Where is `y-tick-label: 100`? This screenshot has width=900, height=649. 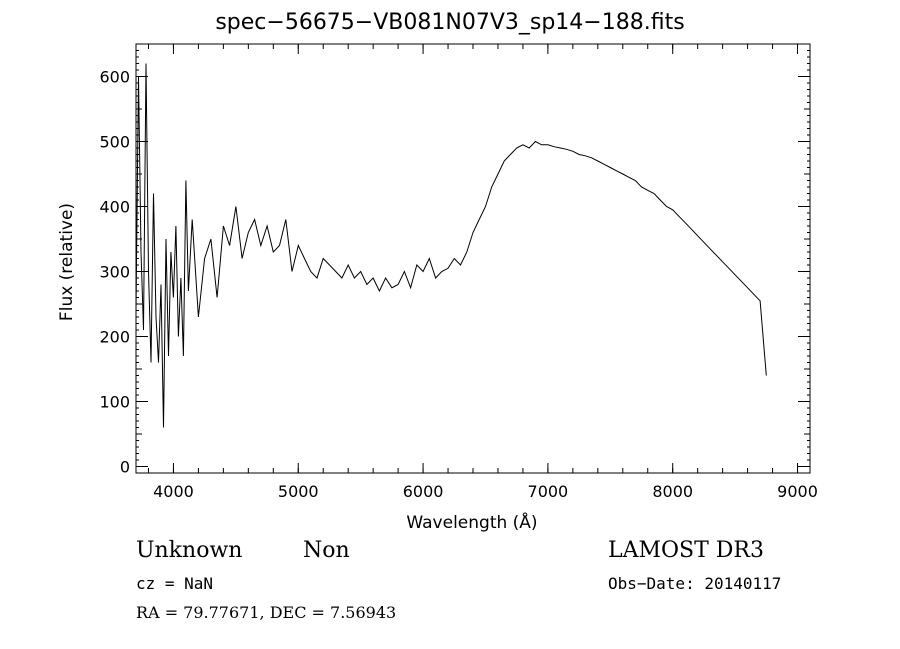 y-tick-label: 100 is located at coordinates (114, 402).